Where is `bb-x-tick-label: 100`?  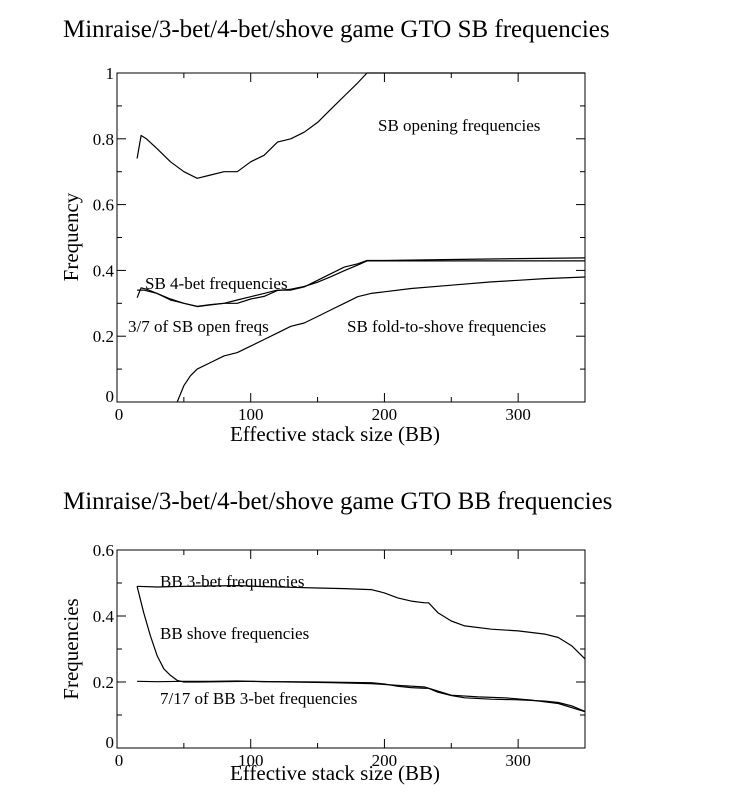 bb-x-tick-label: 100 is located at coordinates (251, 760).